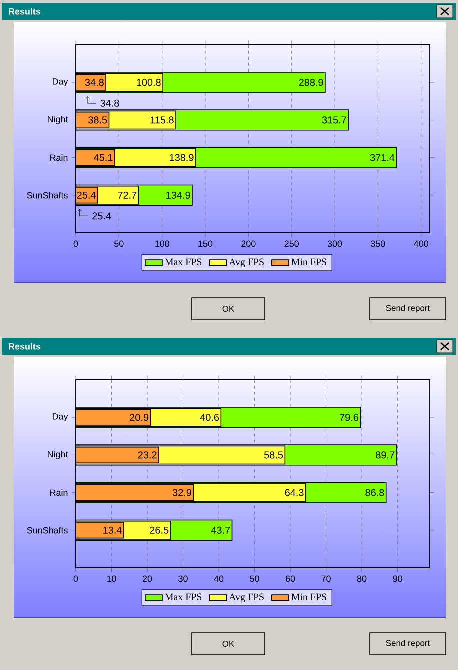 The width and height of the screenshot is (458, 670). I want to click on data-label: 138.9, so click(182, 158).